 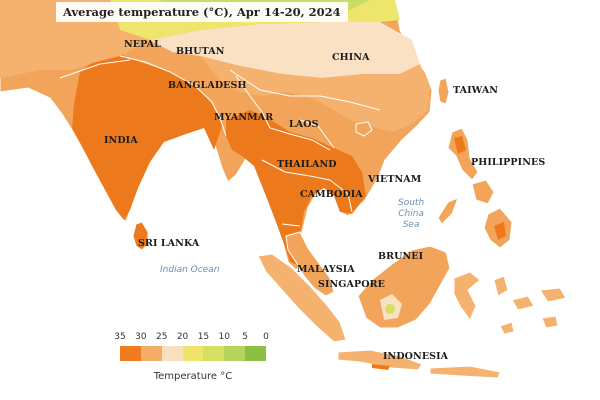 What do you see at coordinates (169, 243) in the screenshot?
I see `label-sri-lanka: SRI LANKA` at bounding box center [169, 243].